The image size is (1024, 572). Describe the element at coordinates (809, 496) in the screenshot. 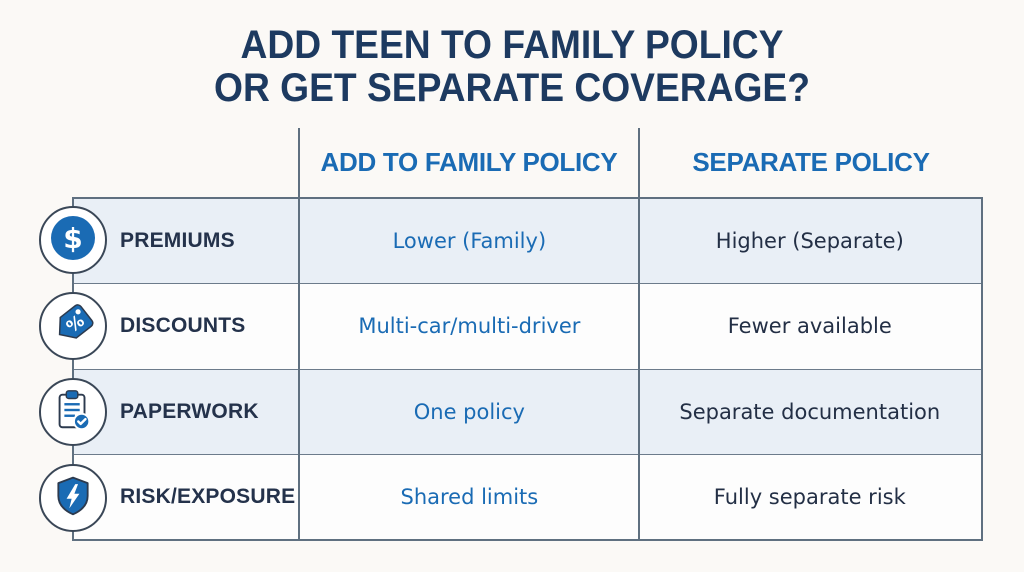

I see `cell-risk-separate: Fully separate risk` at that location.